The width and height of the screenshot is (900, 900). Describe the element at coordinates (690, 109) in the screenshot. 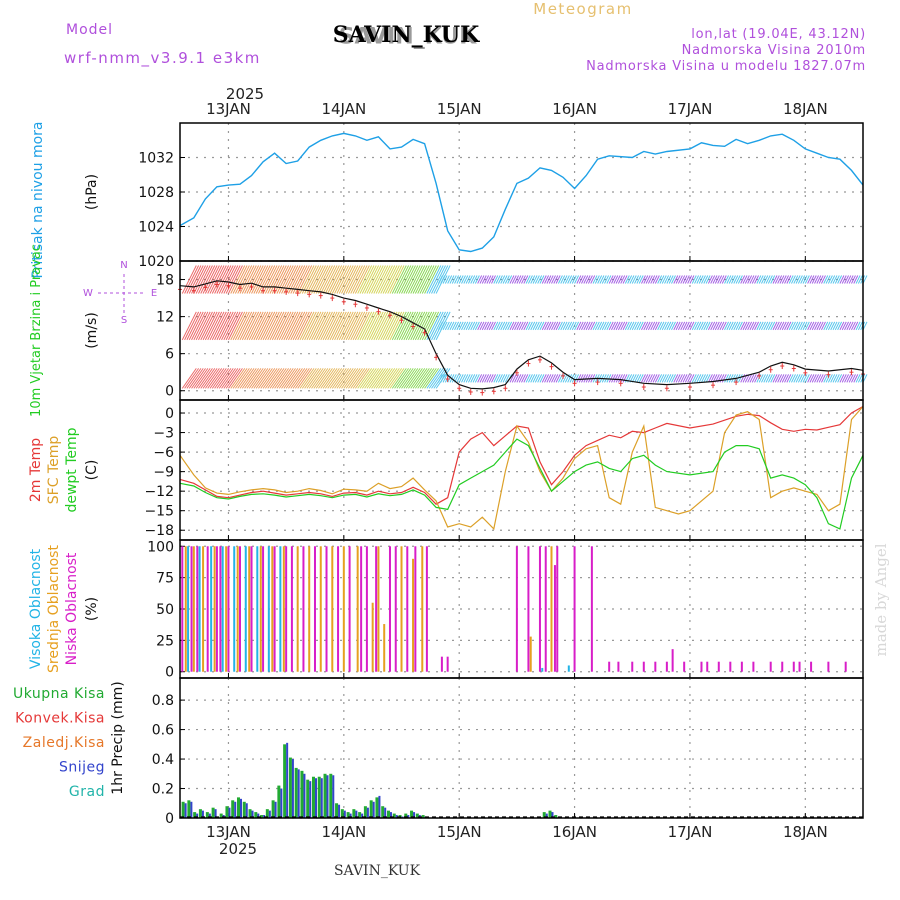

I see `top-tick-label: 17JAN` at that location.